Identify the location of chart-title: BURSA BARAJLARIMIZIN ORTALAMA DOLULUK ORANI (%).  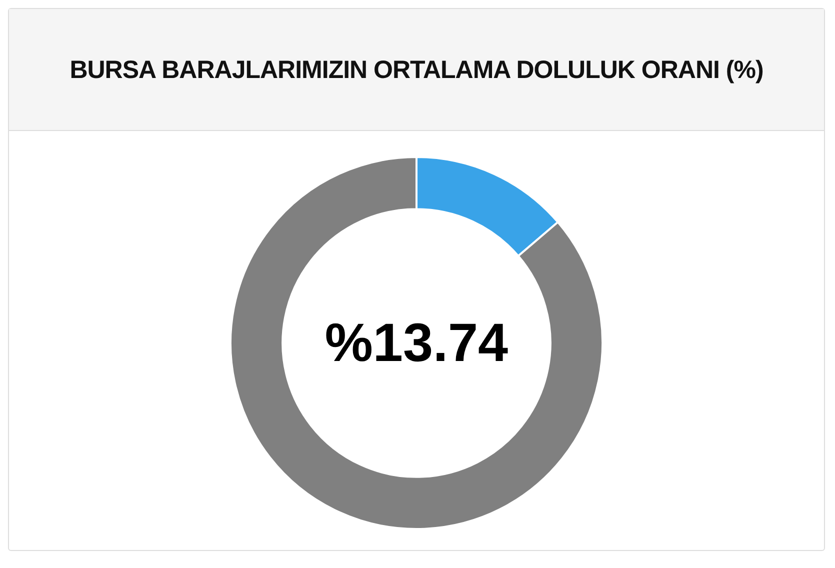
(416, 70).